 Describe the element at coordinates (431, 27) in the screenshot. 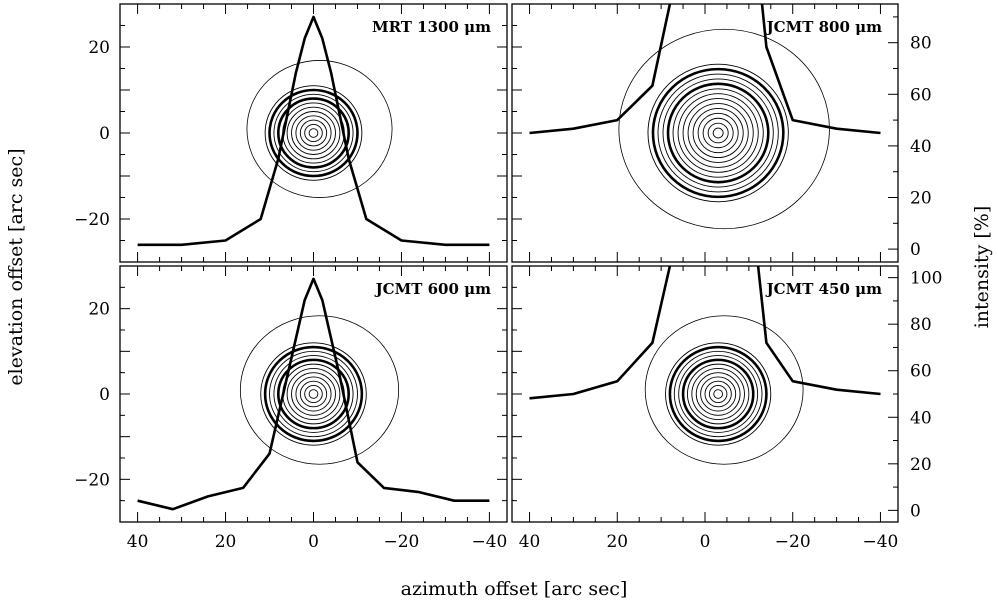

I see `panel-title: MRT 1300 μm` at that location.